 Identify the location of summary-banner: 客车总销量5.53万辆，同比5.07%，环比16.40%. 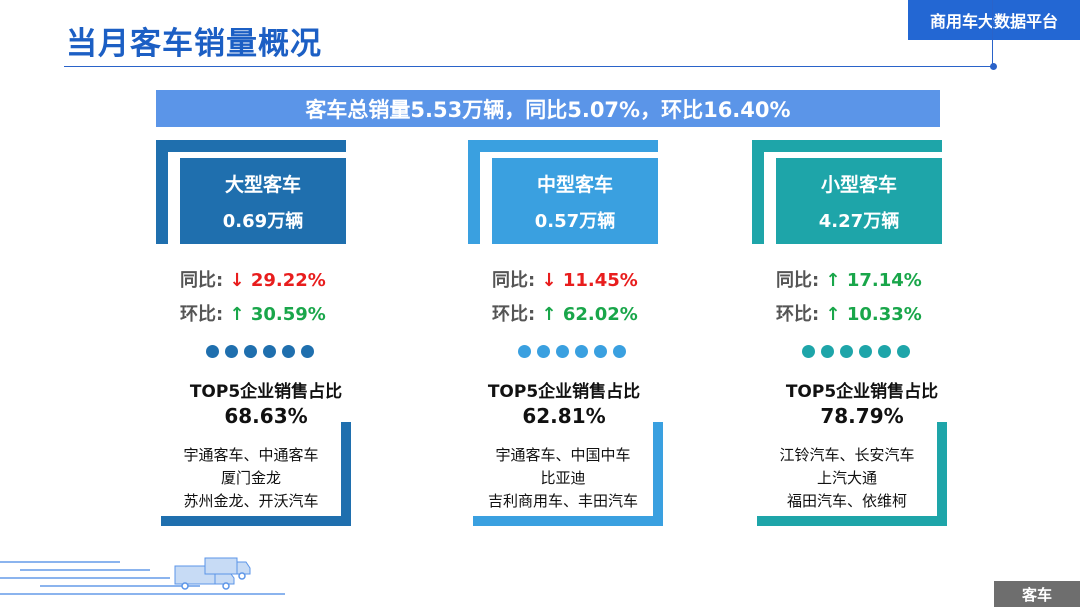
(548, 108).